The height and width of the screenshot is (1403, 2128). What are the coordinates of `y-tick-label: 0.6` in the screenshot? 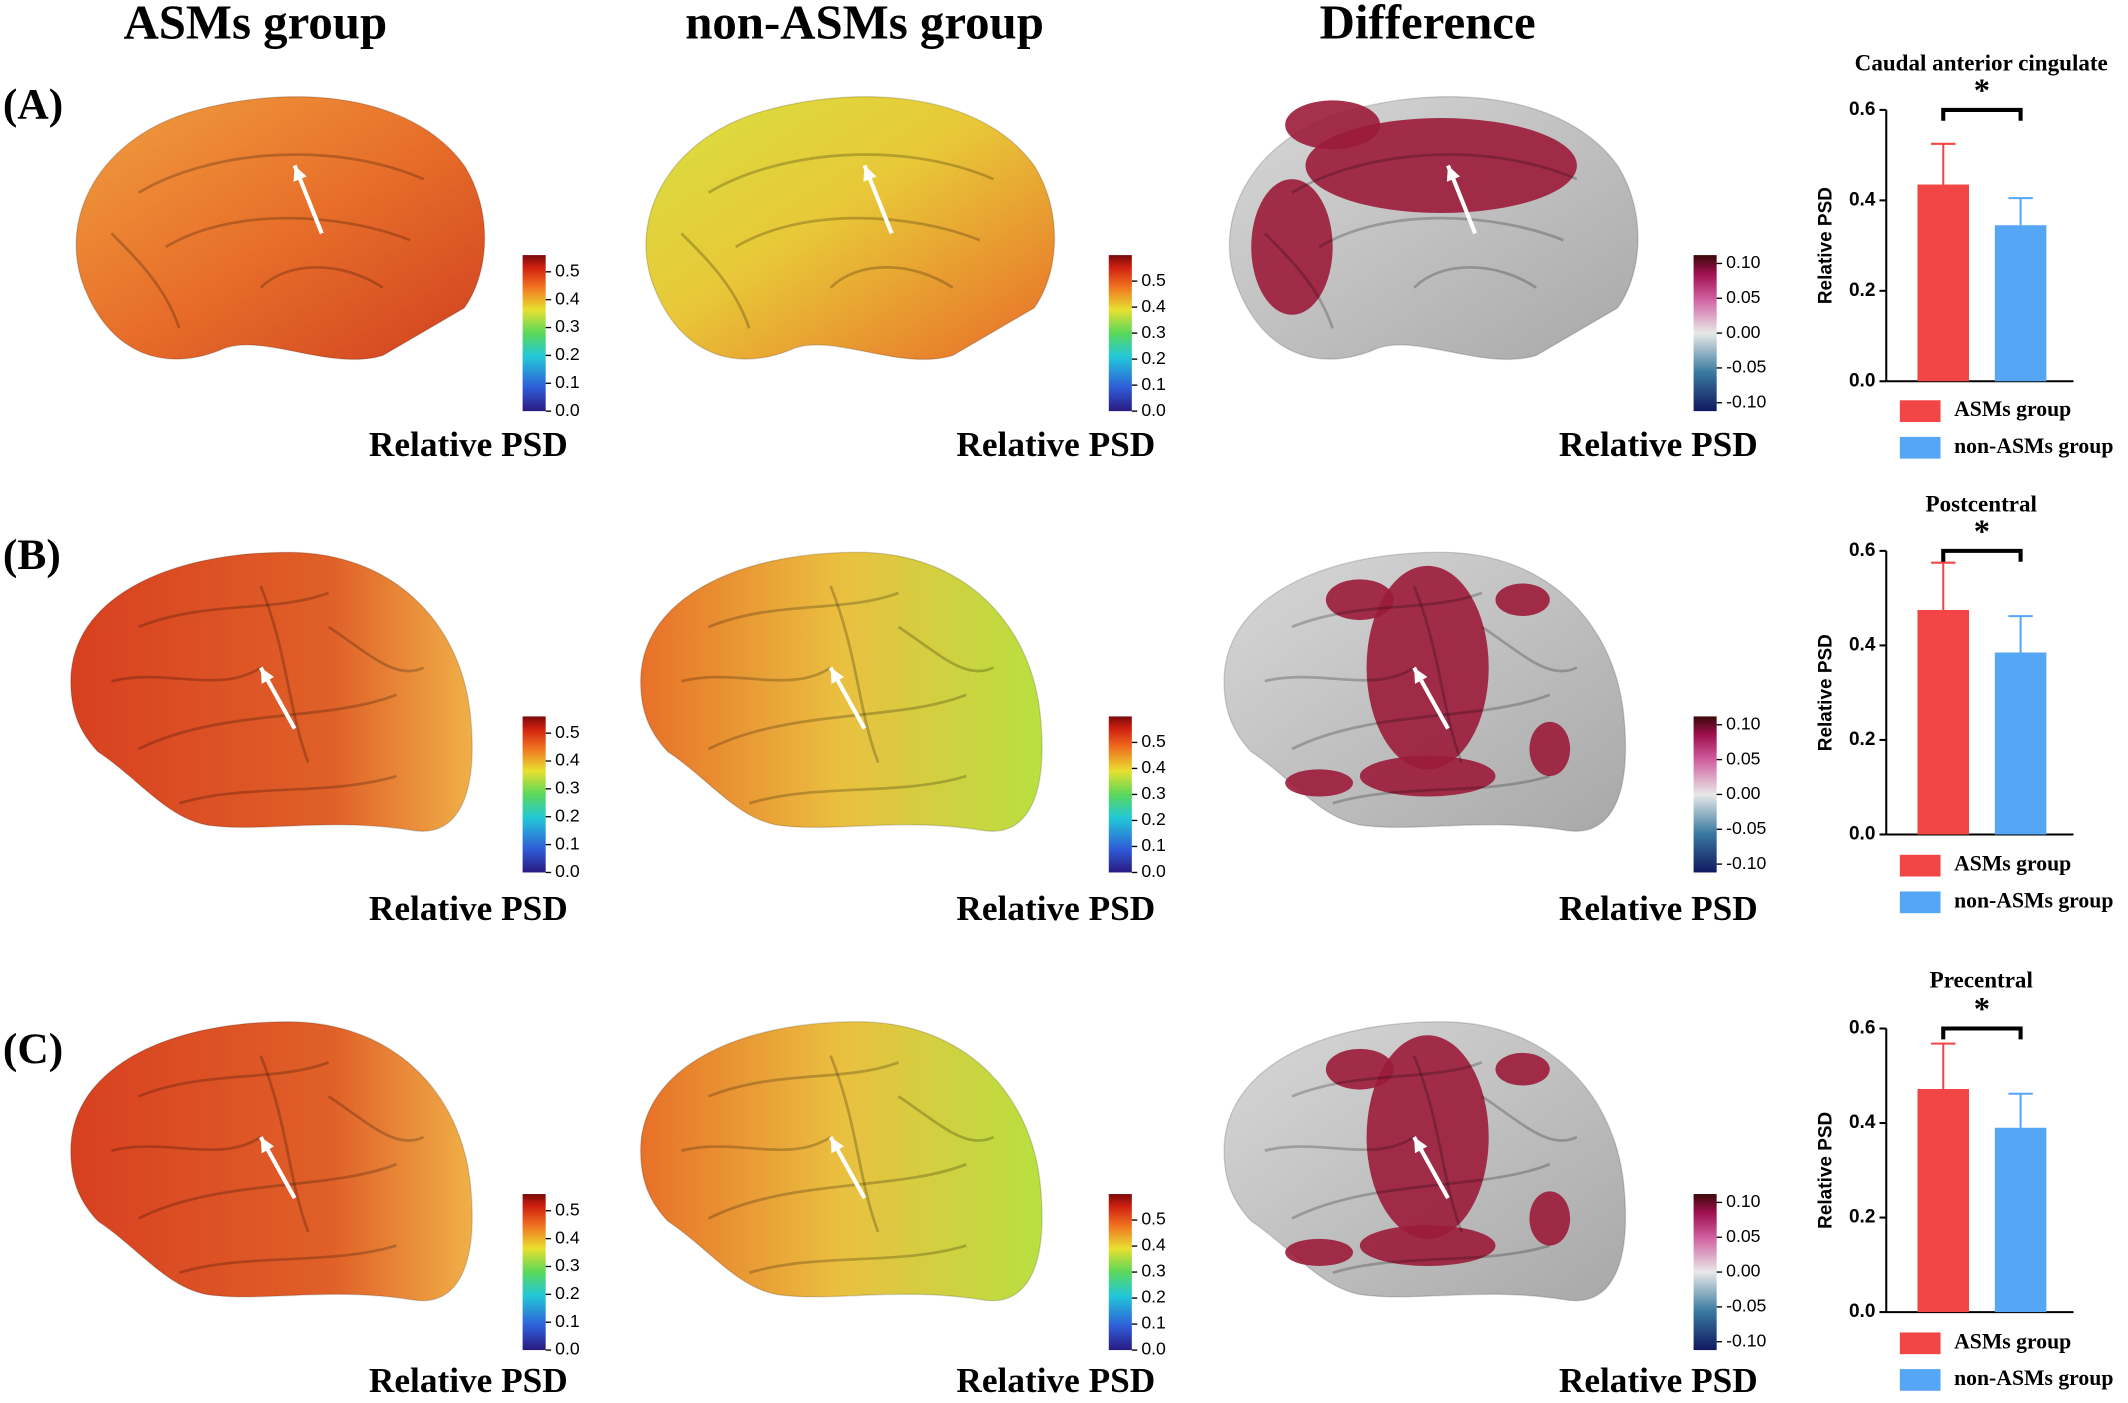 It's located at (1862, 550).